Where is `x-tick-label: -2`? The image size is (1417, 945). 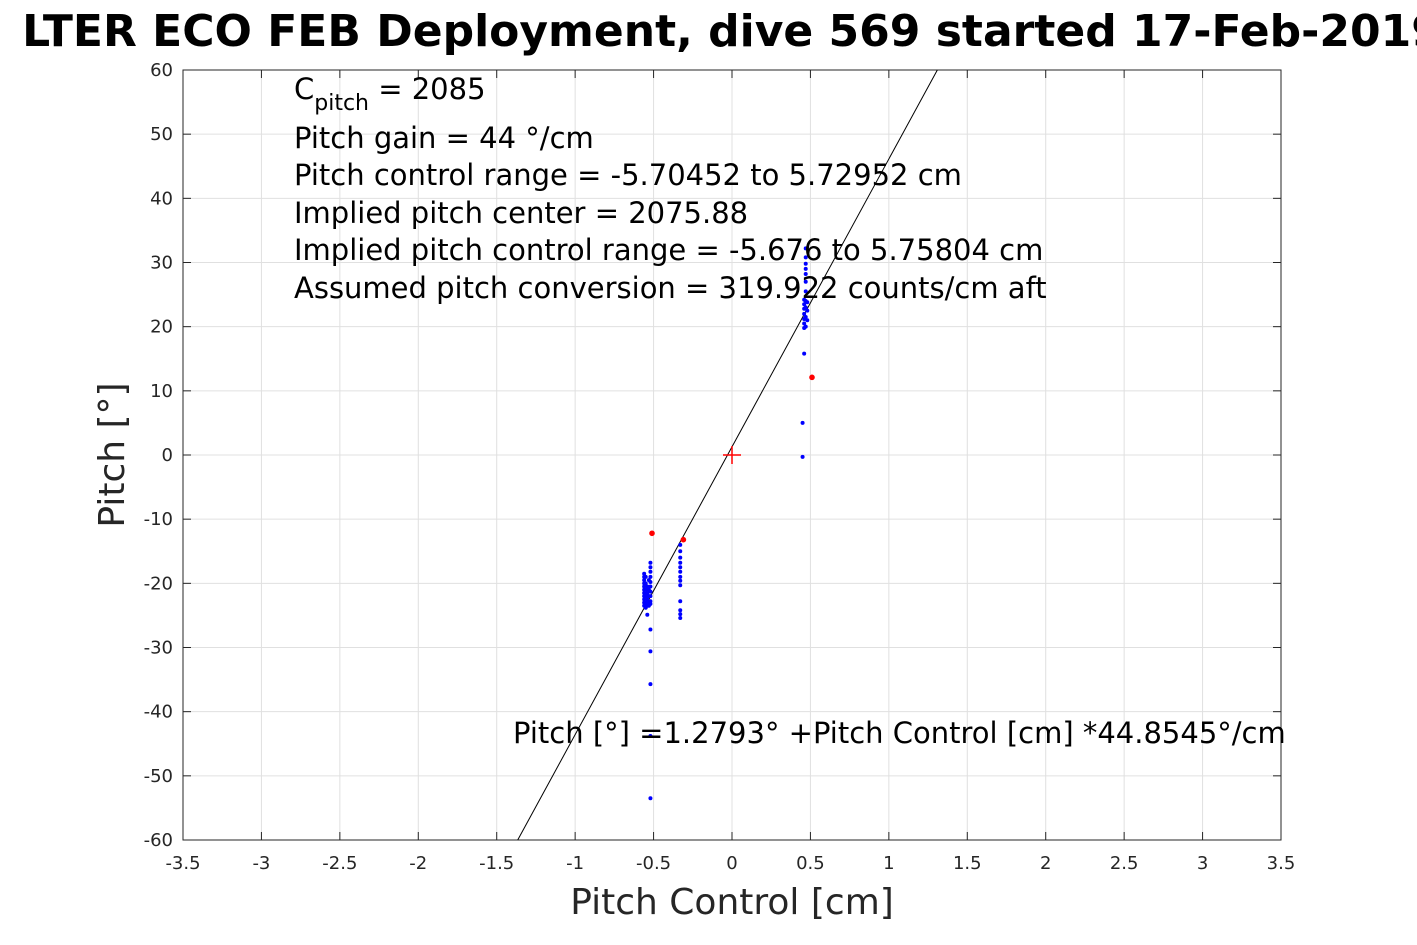
x-tick-label: -2 is located at coordinates (418, 863).